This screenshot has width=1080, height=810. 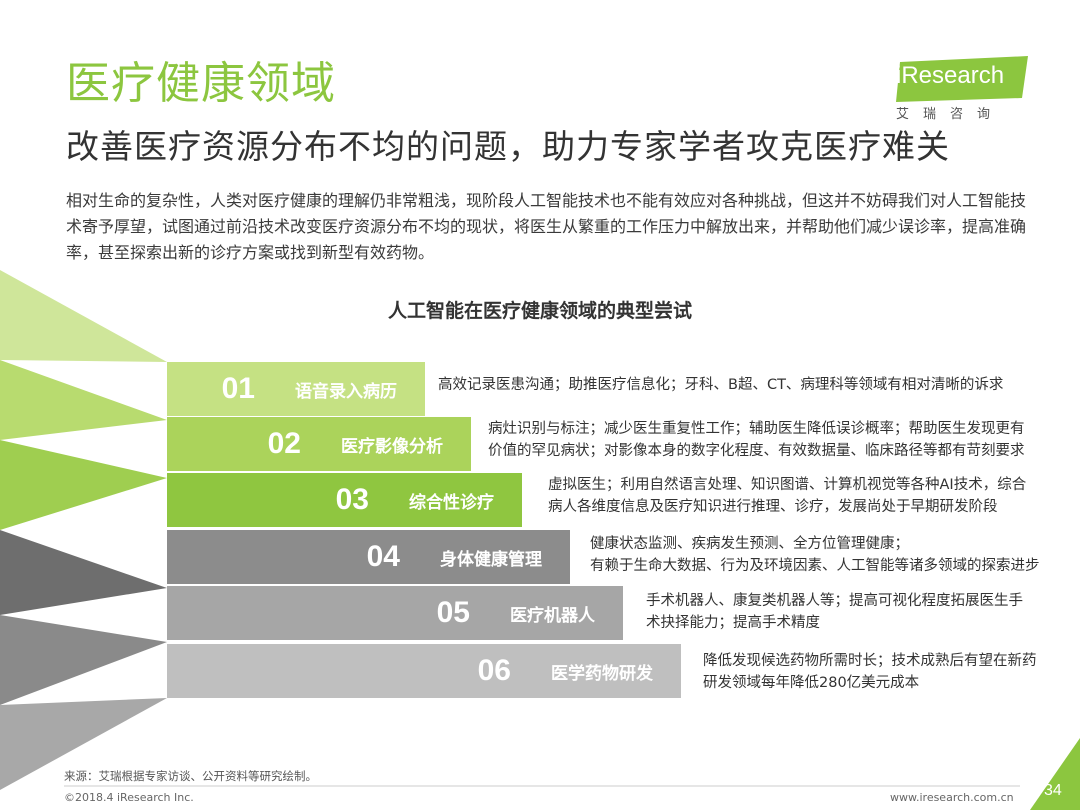 I want to click on desc-line: 病人各维度信息及医疗知识进行推理、诊疗，发展尚处于早期研发阶段, so click(x=773, y=507).